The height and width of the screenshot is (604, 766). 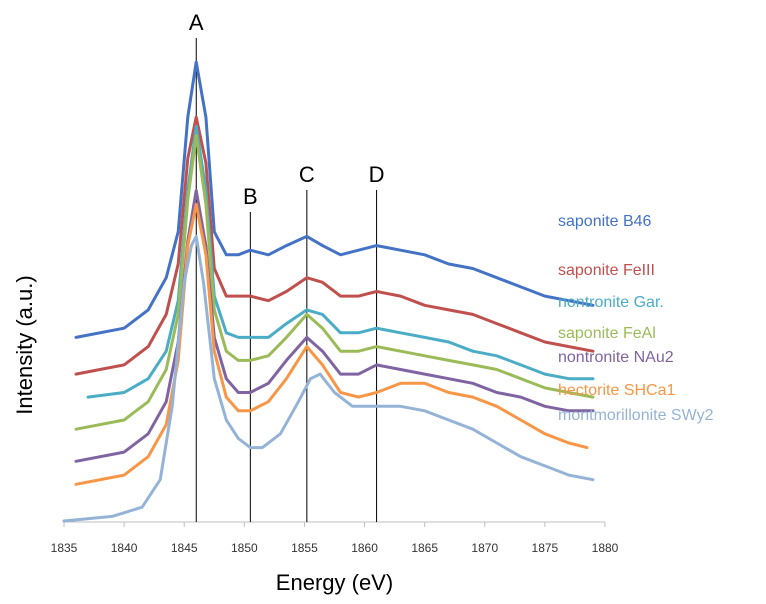 What do you see at coordinates (24, 344) in the screenshot?
I see `y-axis-title: Intensity (a.u.)` at bounding box center [24, 344].